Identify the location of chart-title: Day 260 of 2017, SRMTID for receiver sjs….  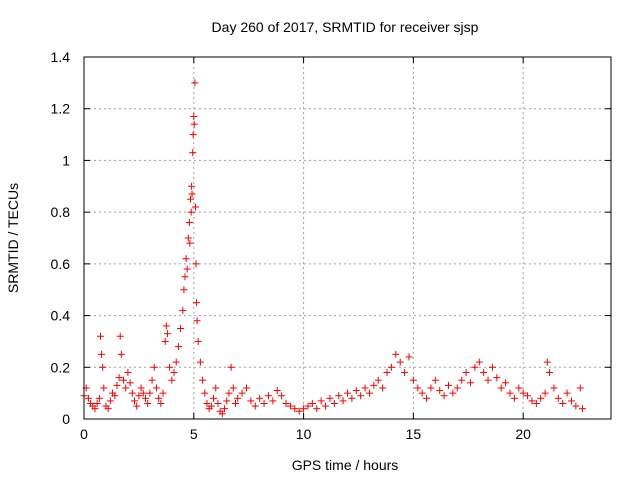
(345, 27).